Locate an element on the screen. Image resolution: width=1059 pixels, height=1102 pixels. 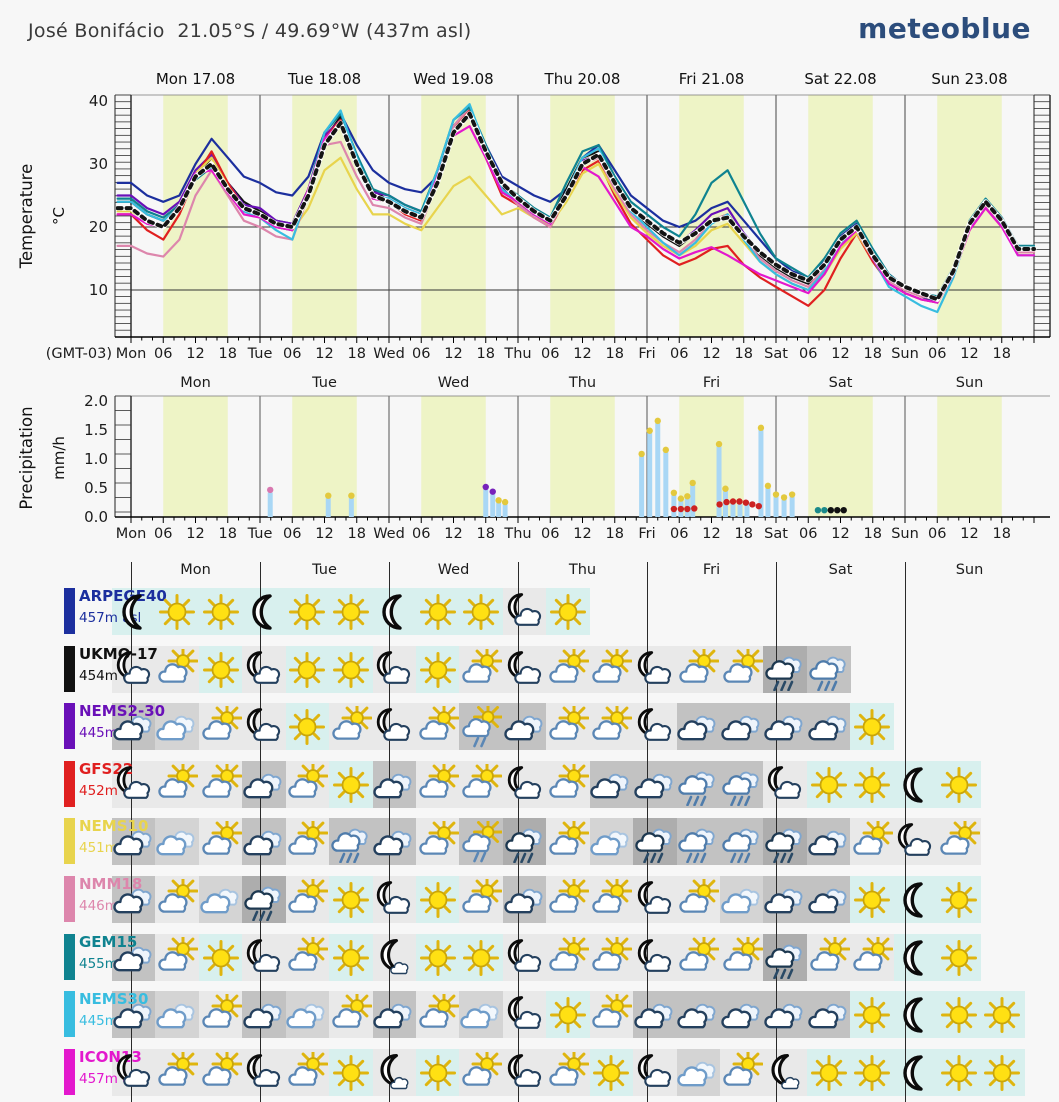
grid-day-line is located at coordinates (518, 832).